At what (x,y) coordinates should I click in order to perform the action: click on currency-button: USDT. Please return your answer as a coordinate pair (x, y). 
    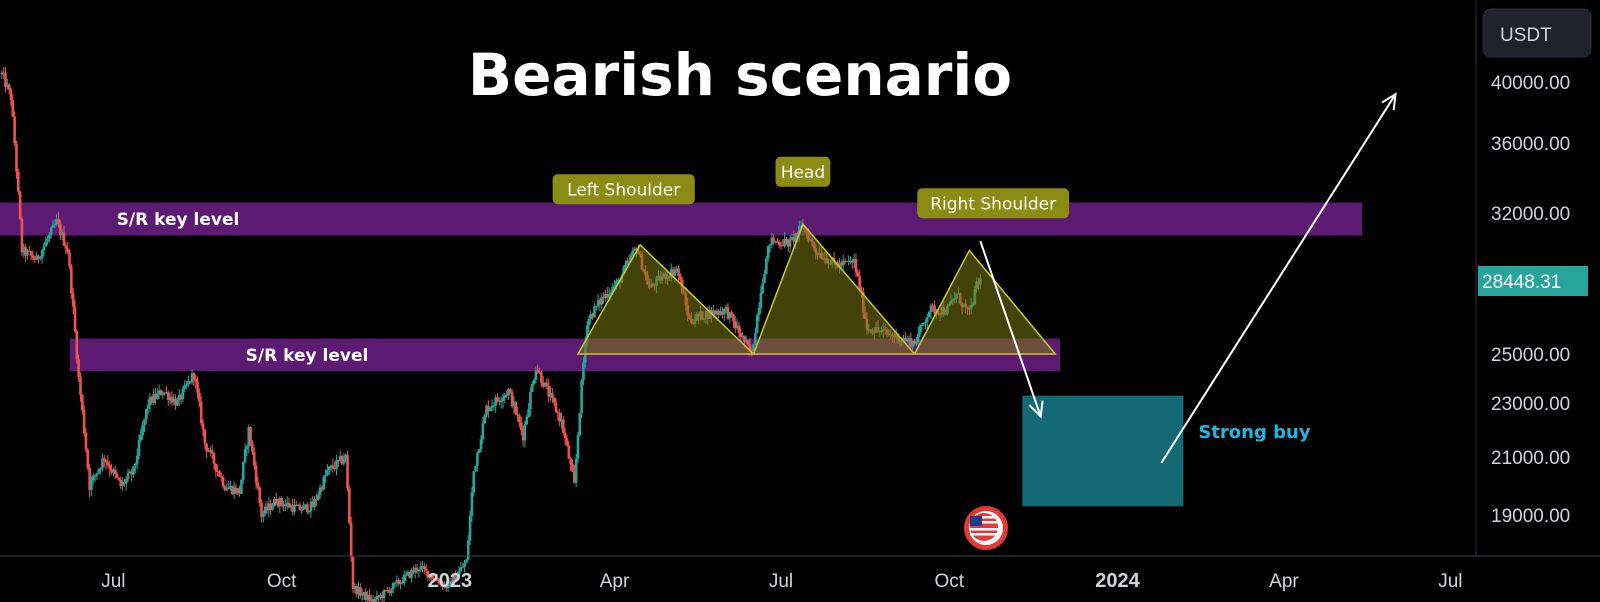
    Looking at the image, I should click on (1537, 33).